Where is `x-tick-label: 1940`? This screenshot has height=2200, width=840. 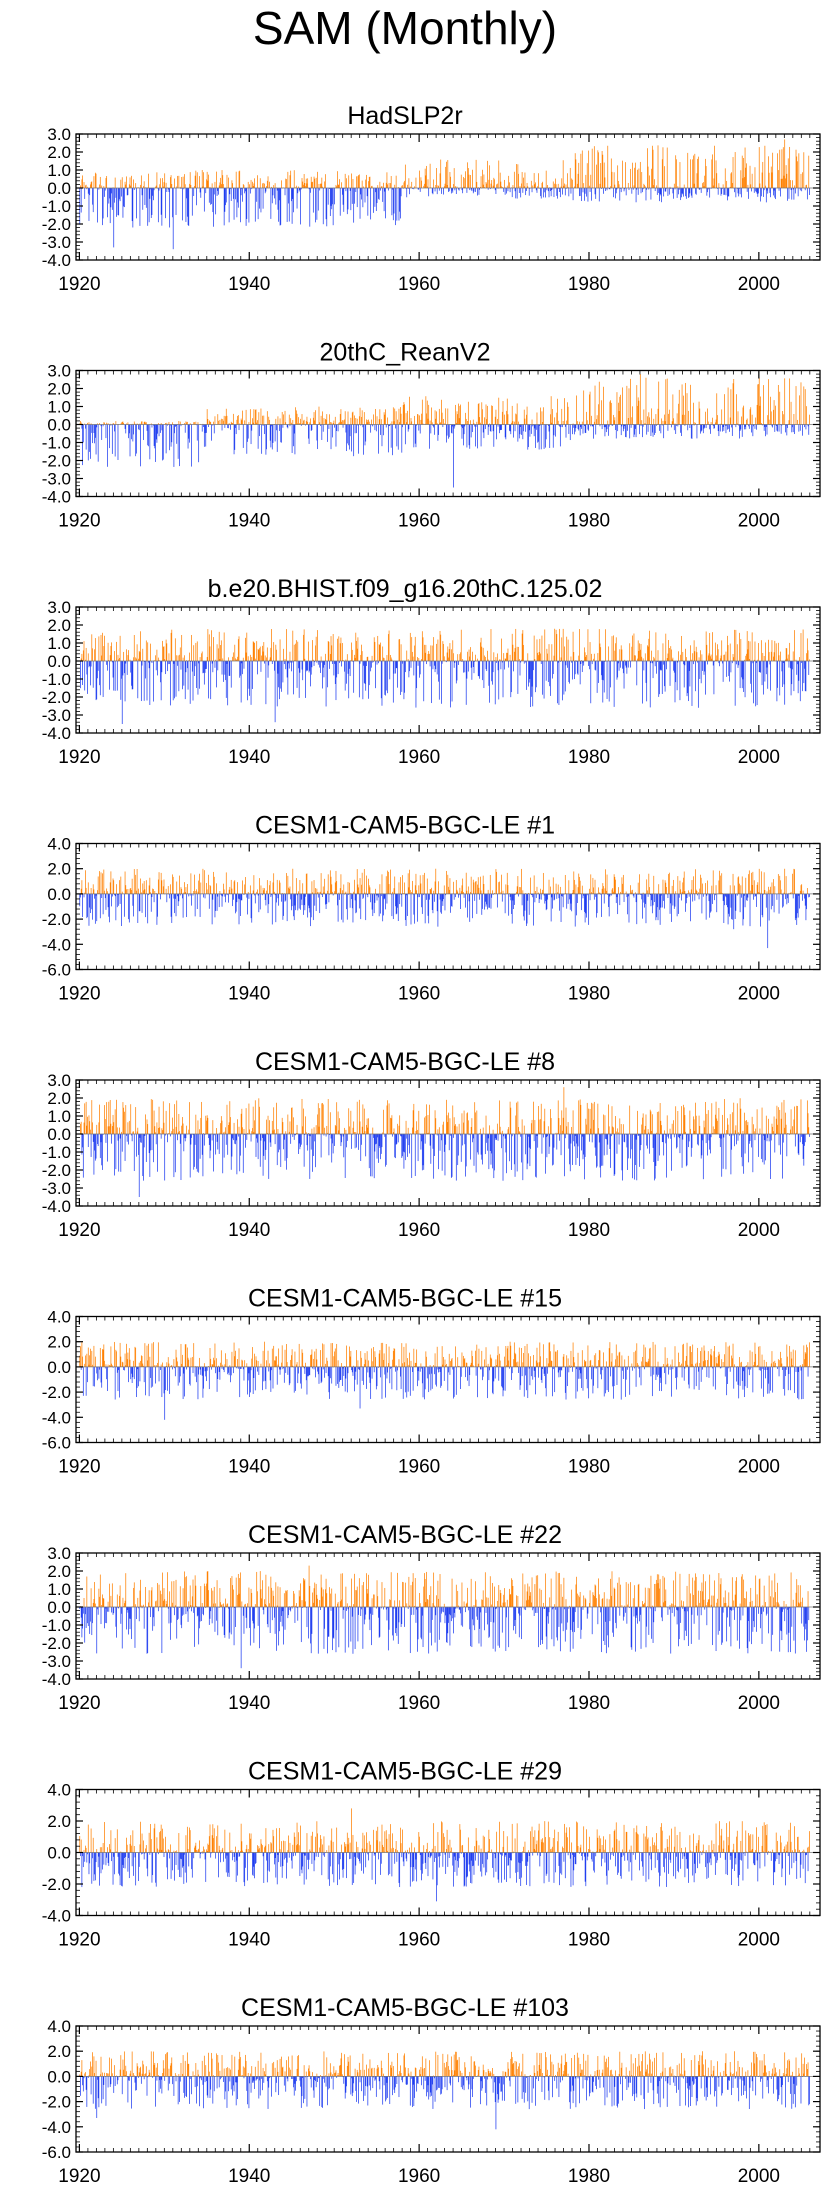 x-tick-label: 1940 is located at coordinates (249, 757).